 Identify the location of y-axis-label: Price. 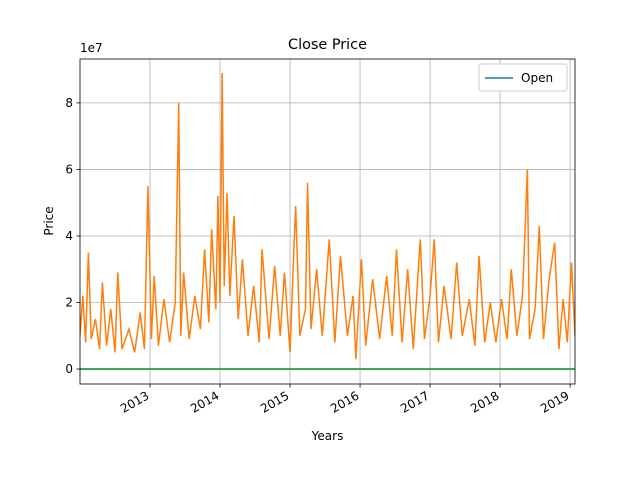
(49, 220).